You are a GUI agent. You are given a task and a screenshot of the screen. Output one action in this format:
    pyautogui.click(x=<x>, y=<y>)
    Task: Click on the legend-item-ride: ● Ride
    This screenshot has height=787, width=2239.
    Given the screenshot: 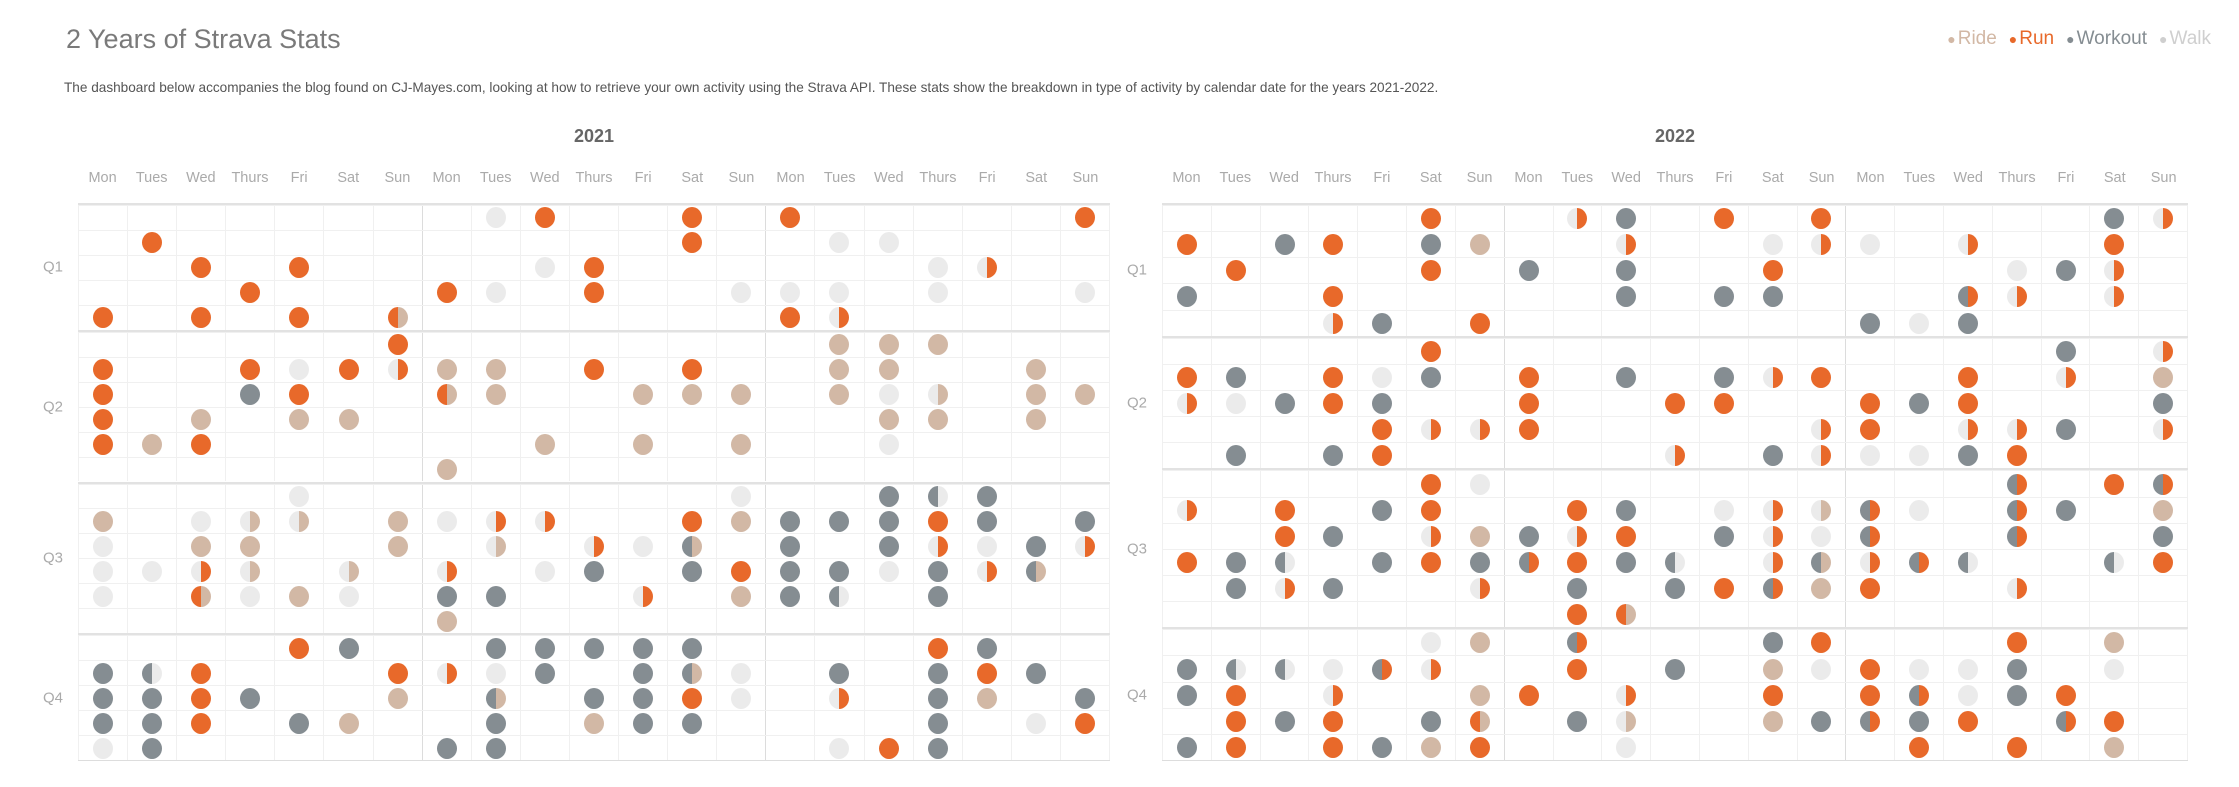 What is the action you would take?
    pyautogui.click(x=1972, y=39)
    